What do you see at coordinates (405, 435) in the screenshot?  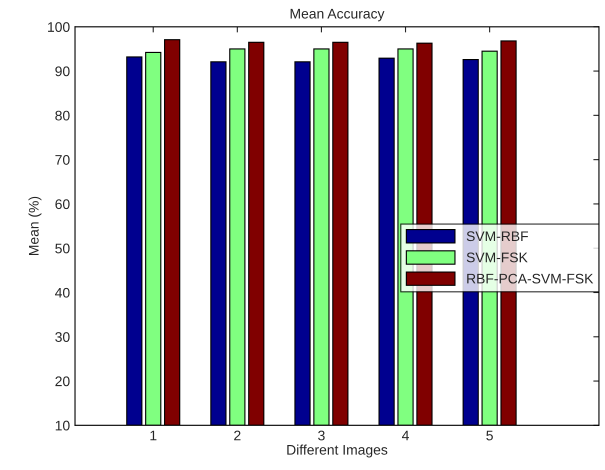 I see `x-tick-label: 4` at bounding box center [405, 435].